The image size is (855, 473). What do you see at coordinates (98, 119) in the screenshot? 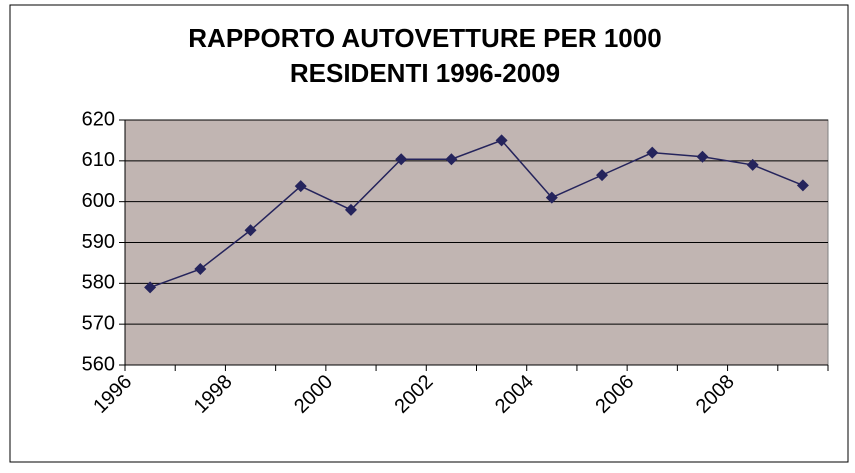
I see `y-tick-label: 620` at bounding box center [98, 119].